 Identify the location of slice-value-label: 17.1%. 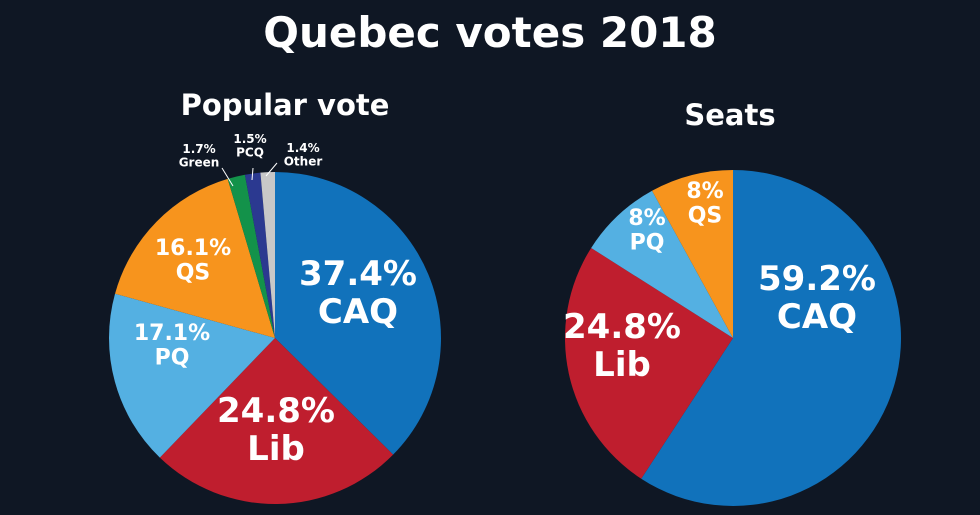
(172, 333).